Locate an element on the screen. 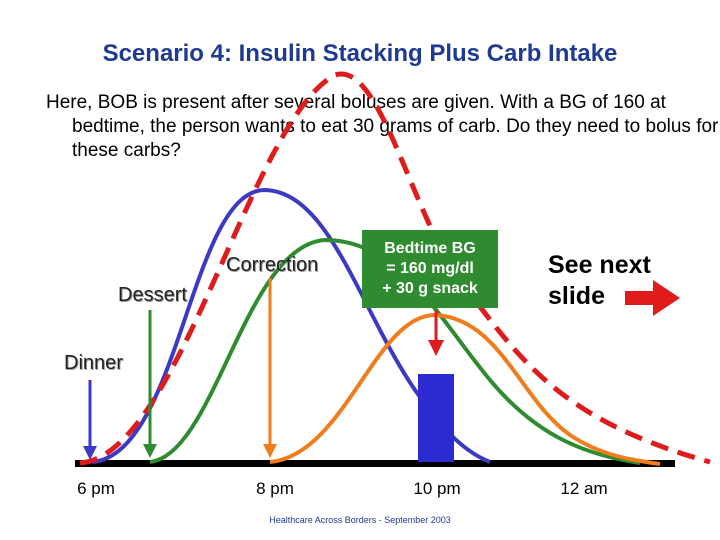 Image resolution: width=720 pixels, height=540 pixels. bedtime-bg-box: Bedtime BG = 160 mg/dl + 30 g snack is located at coordinates (430, 269).